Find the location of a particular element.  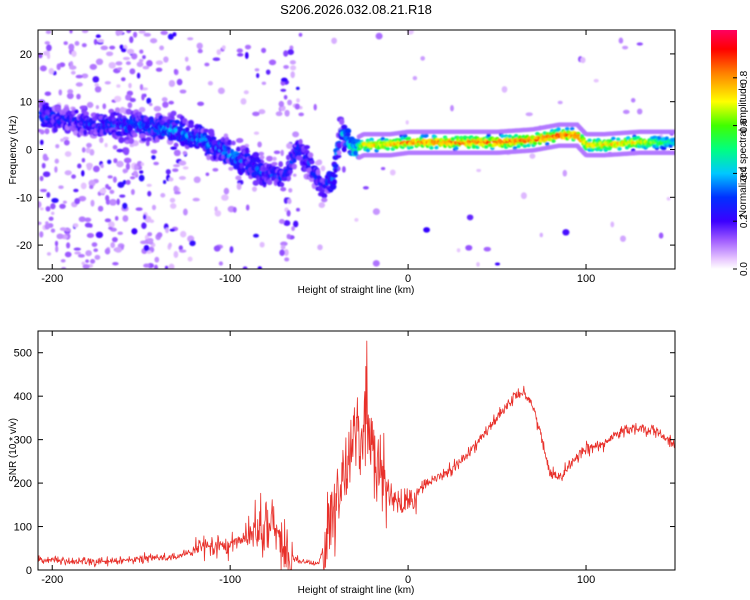

spectrogram-x-label: Height of straight line (km) is located at coordinates (356, 290).